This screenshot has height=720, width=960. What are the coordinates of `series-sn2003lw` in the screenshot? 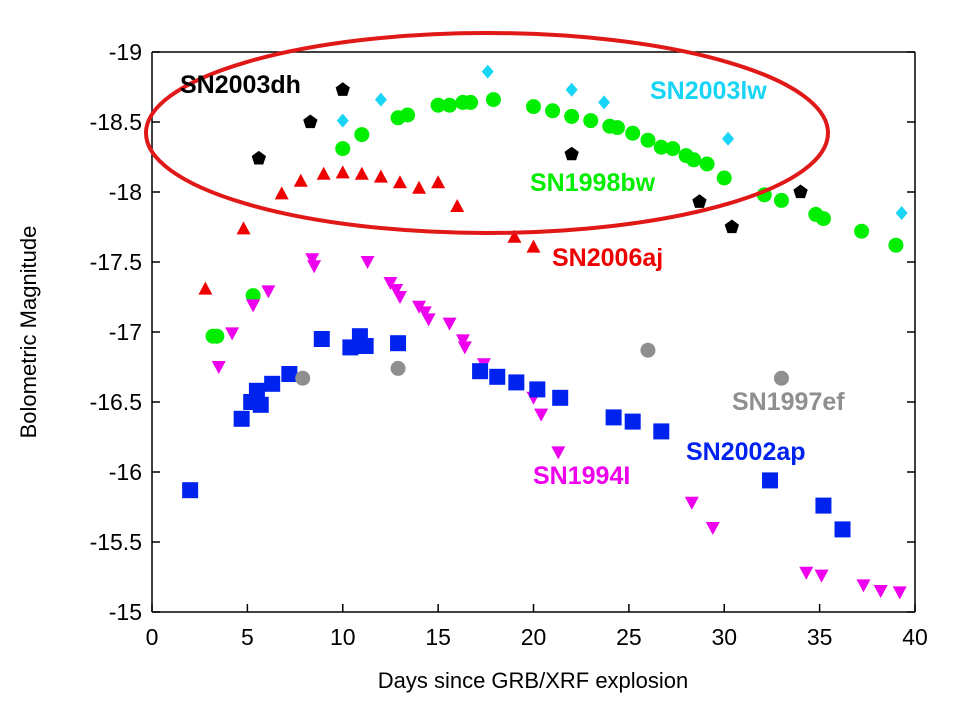 It's located at (622, 142).